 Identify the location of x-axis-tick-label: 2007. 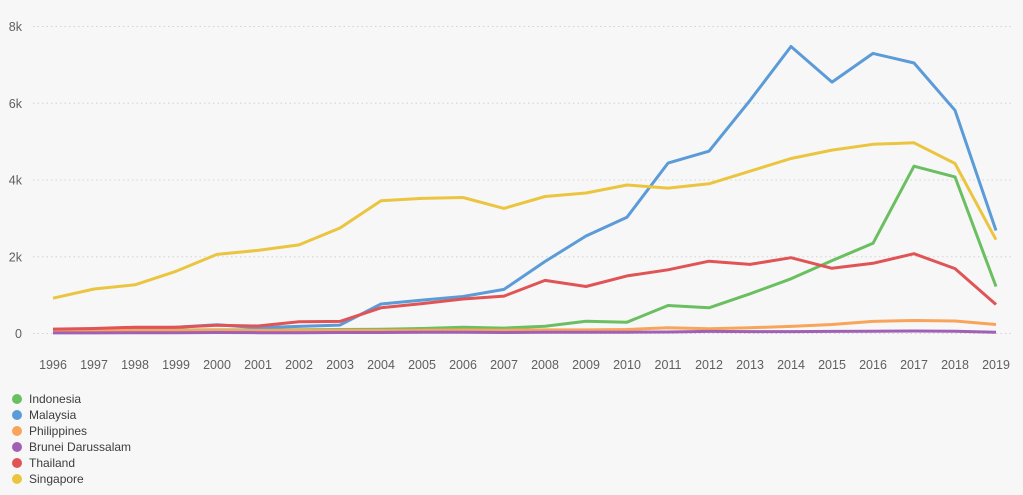
(504, 365).